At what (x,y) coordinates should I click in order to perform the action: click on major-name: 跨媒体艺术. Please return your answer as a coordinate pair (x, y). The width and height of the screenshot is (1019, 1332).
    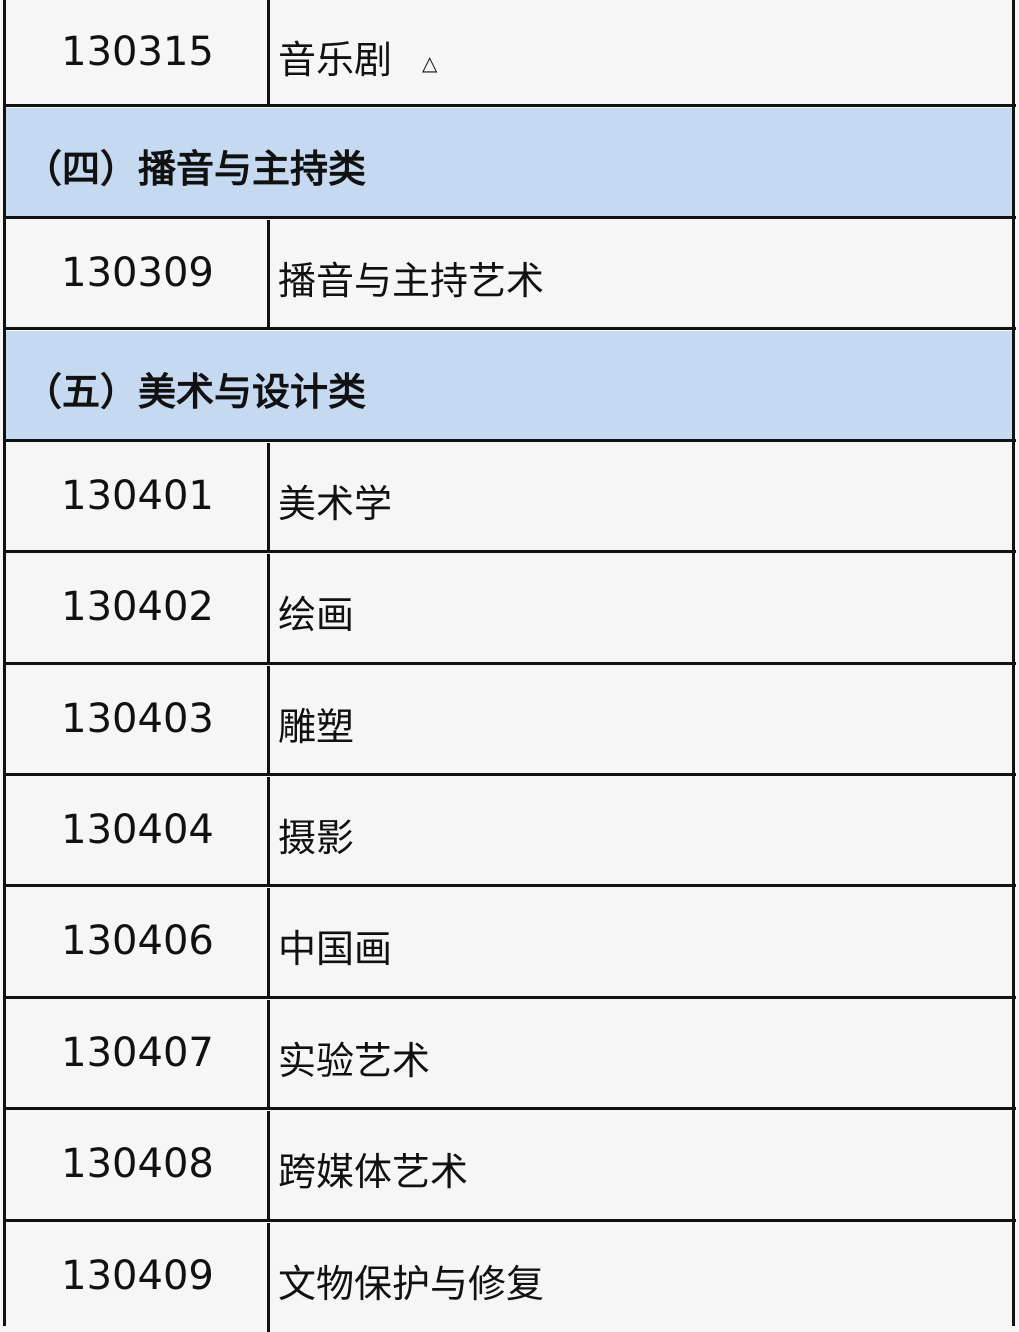
    Looking at the image, I should click on (373, 1168).